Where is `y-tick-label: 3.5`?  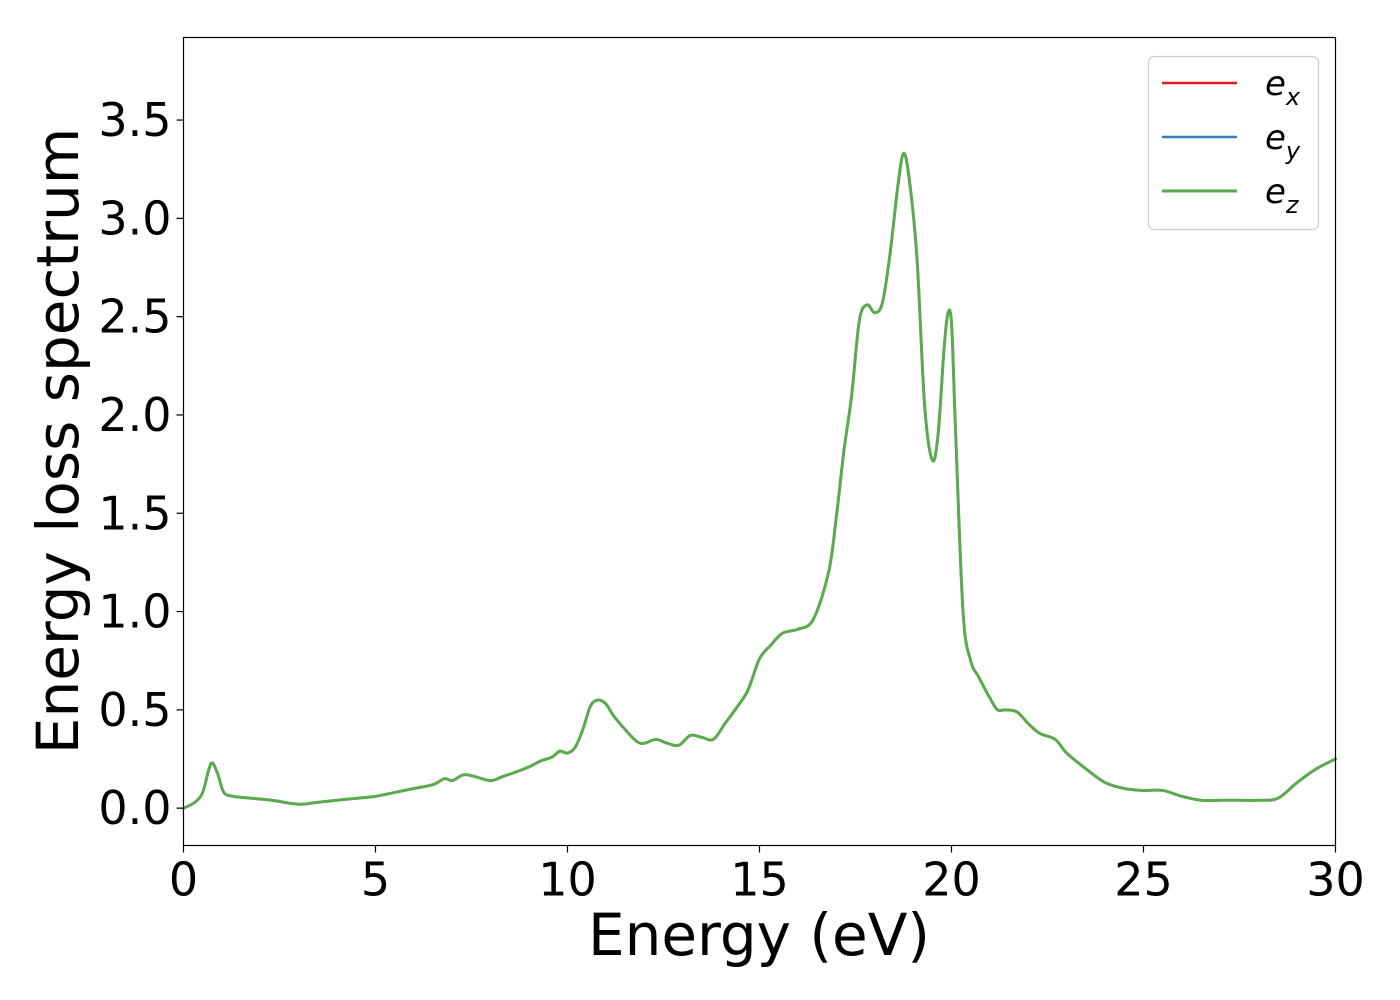 y-tick-label: 3.5 is located at coordinates (134, 120).